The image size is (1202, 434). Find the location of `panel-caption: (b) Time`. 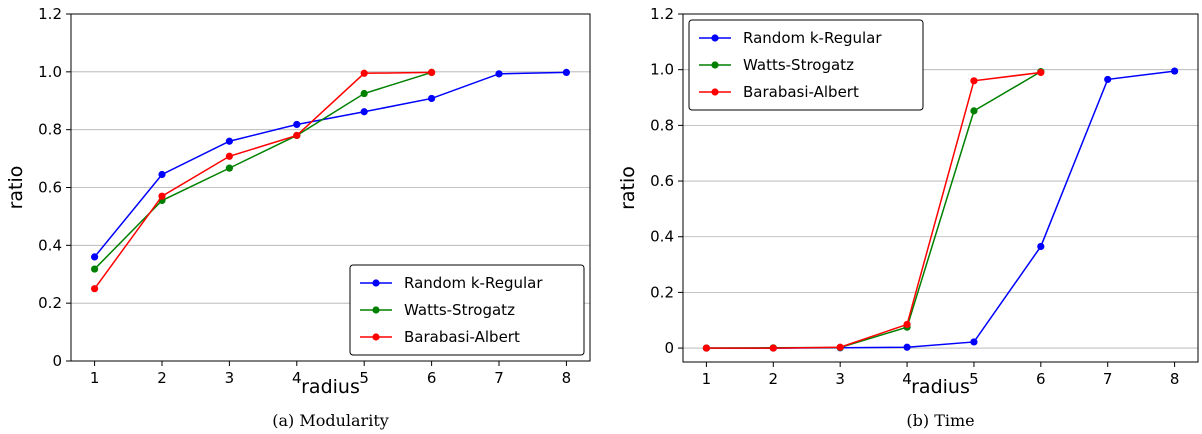

panel-caption: (b) Time is located at coordinates (940, 420).